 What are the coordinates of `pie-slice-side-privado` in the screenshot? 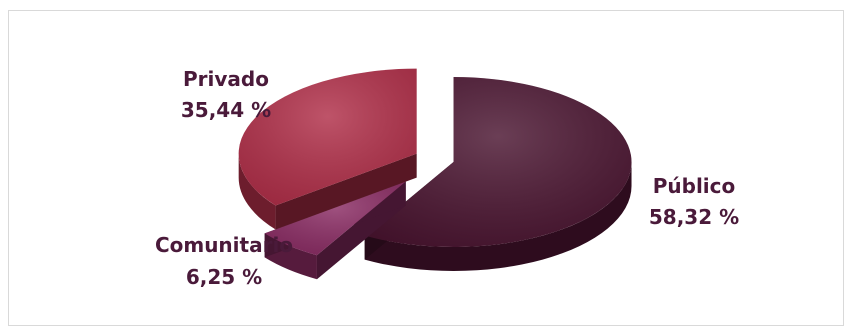 It's located at (257, 191).